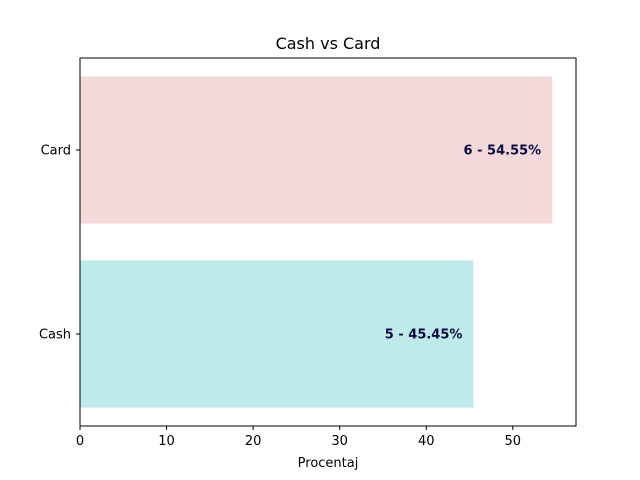  I want to click on x-tick-label-20: 20, so click(253, 441).